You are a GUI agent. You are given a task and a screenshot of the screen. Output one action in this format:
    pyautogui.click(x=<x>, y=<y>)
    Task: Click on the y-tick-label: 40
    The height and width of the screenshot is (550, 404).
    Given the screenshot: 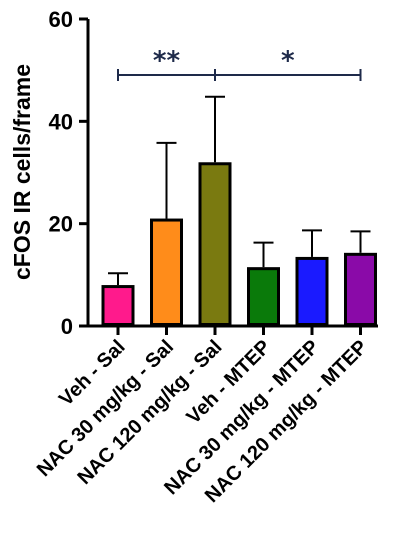 What is the action you would take?
    pyautogui.click(x=61, y=121)
    